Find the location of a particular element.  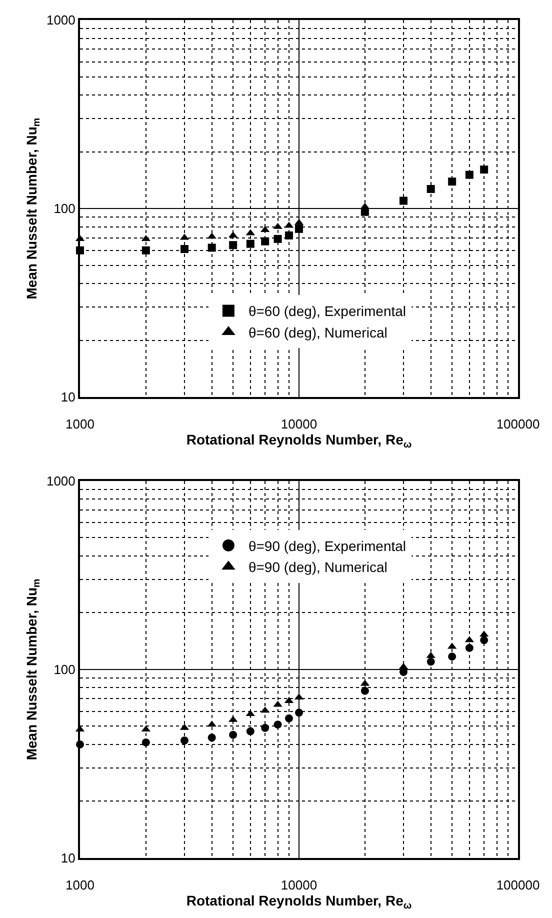

legend-label: θ=90 (deg), Numerical is located at coordinates (318, 567).